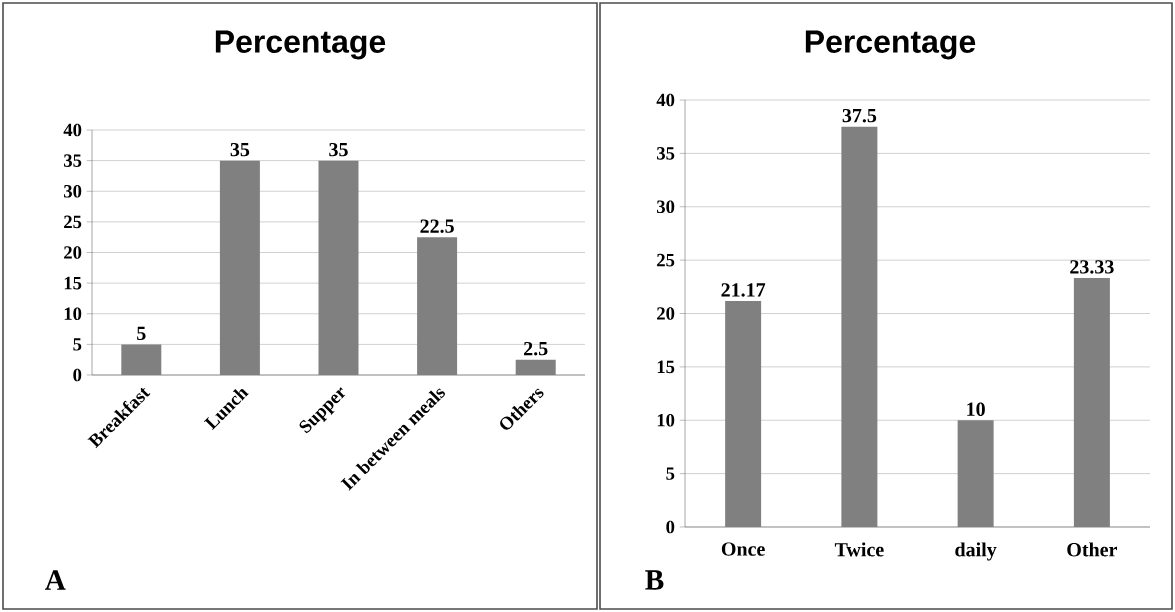 The image size is (1175, 612). Describe the element at coordinates (743, 290) in the screenshot. I see `data-label: 21.17` at that location.